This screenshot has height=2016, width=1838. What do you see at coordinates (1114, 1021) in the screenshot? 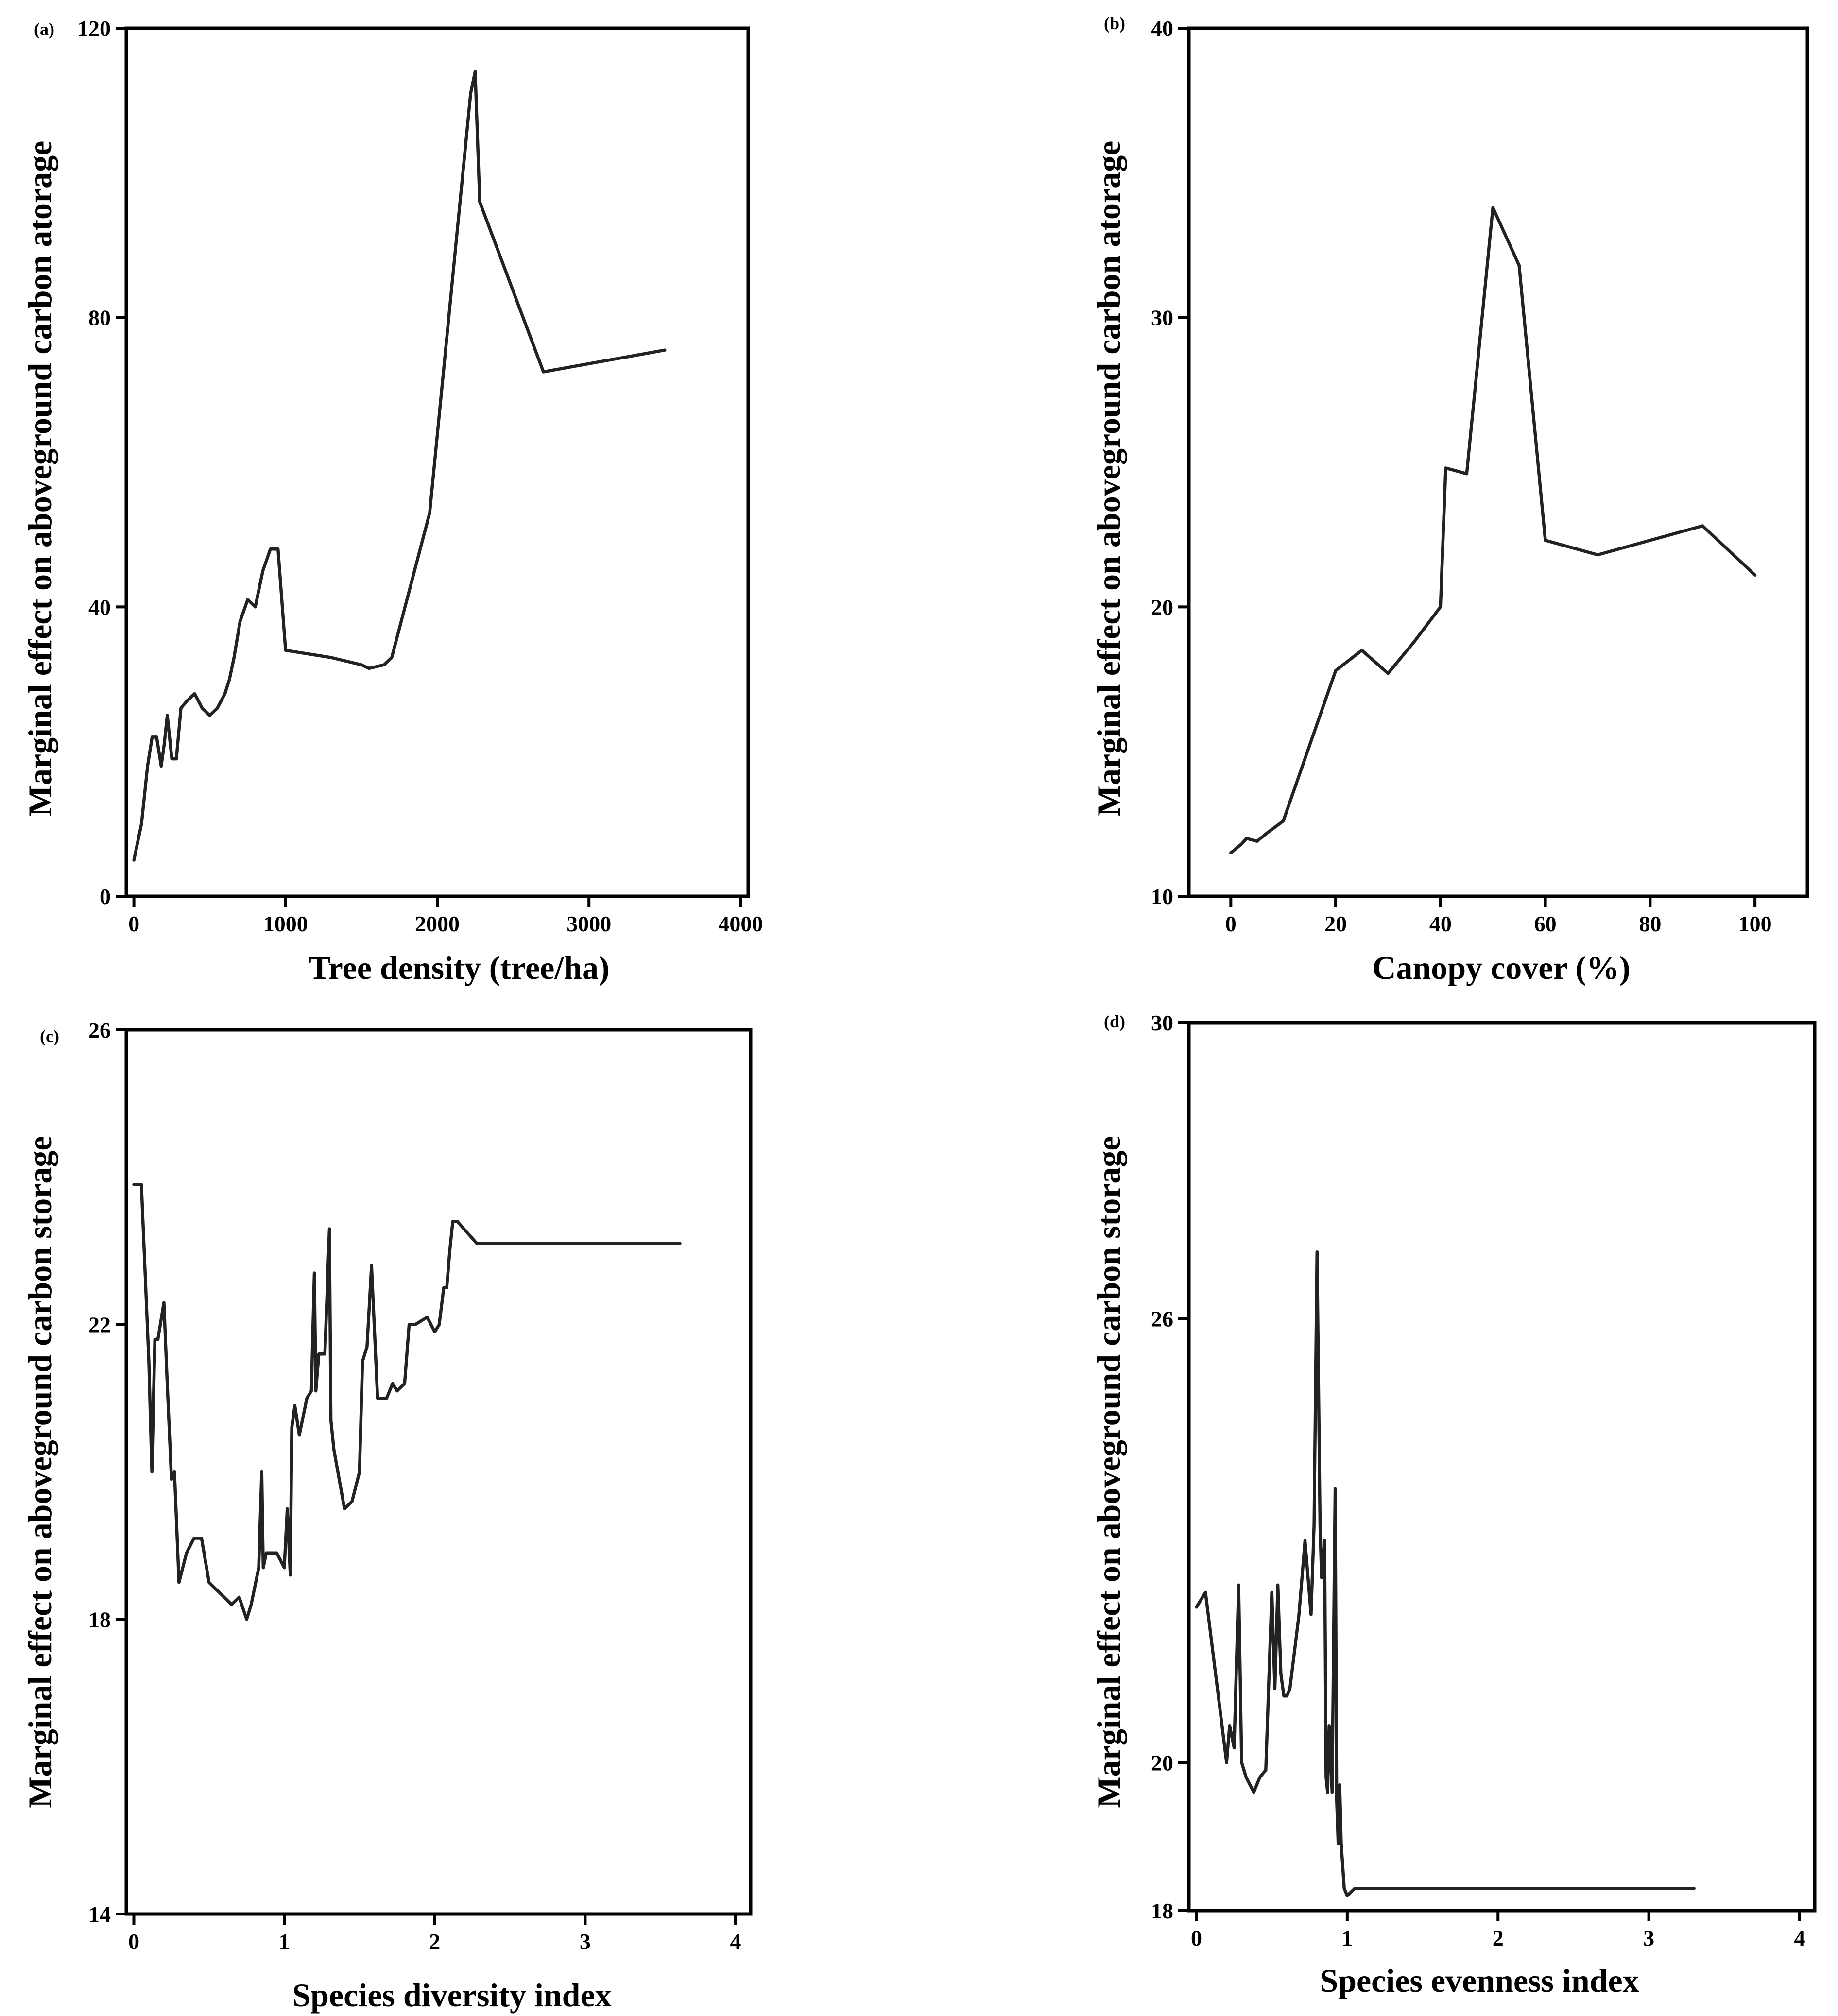
I see `panel-d-label: (d)` at bounding box center [1114, 1021].